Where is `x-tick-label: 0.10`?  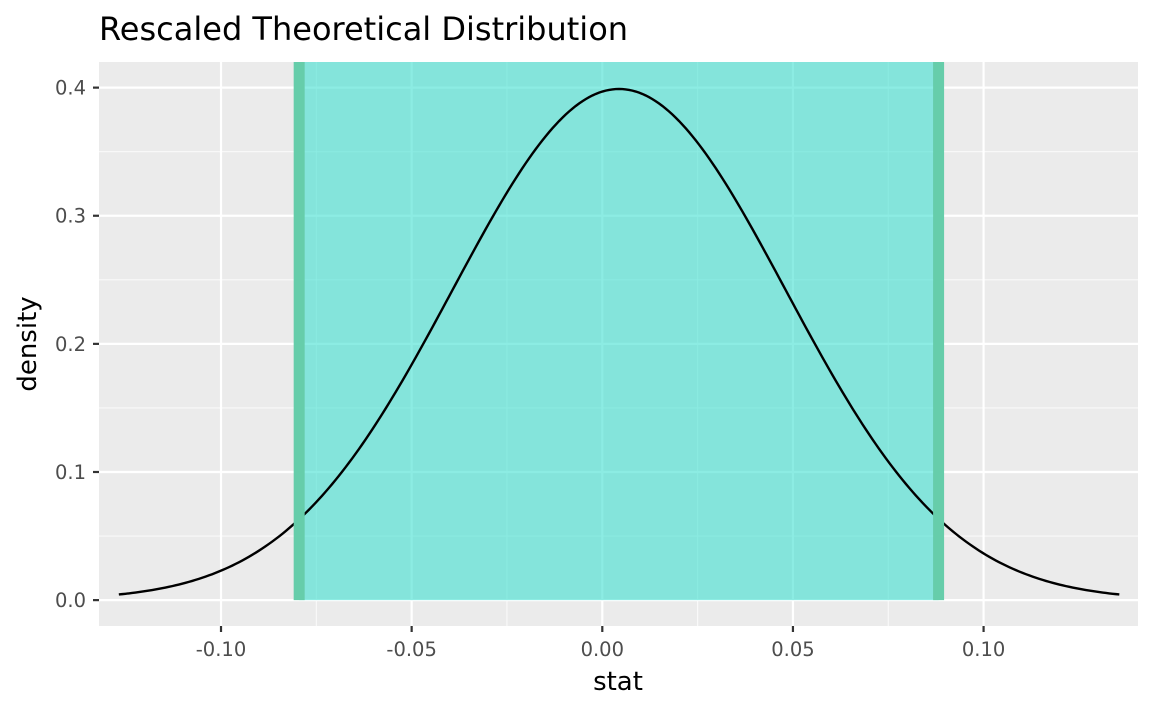
x-tick-label: 0.10 is located at coordinates (983, 649).